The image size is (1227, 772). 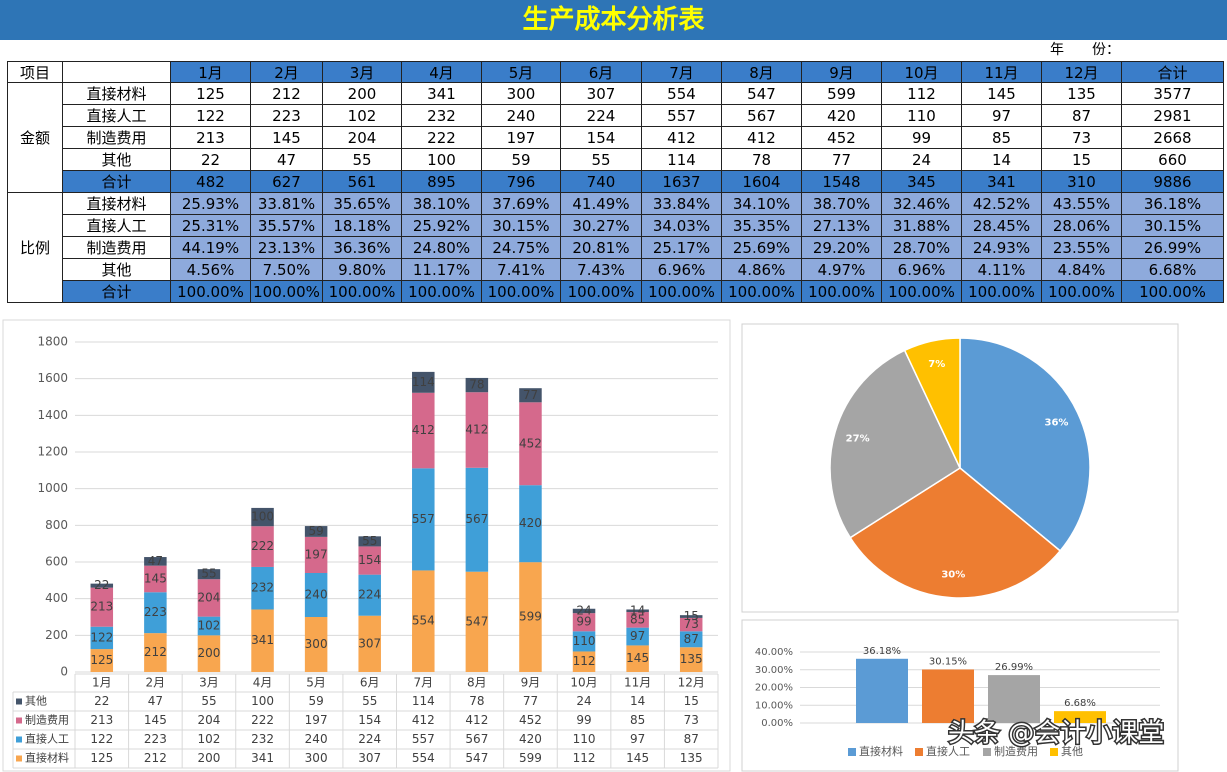 I want to click on table-value: 73, so click(x=691, y=720).